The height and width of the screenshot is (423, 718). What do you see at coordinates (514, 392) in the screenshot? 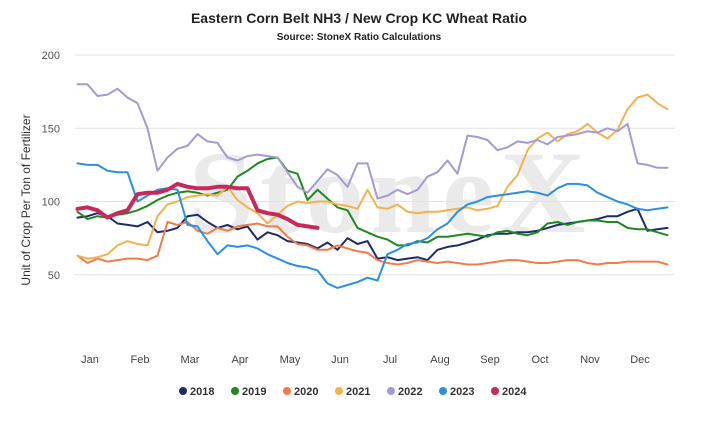
I see `legend-label: 2024` at bounding box center [514, 392].